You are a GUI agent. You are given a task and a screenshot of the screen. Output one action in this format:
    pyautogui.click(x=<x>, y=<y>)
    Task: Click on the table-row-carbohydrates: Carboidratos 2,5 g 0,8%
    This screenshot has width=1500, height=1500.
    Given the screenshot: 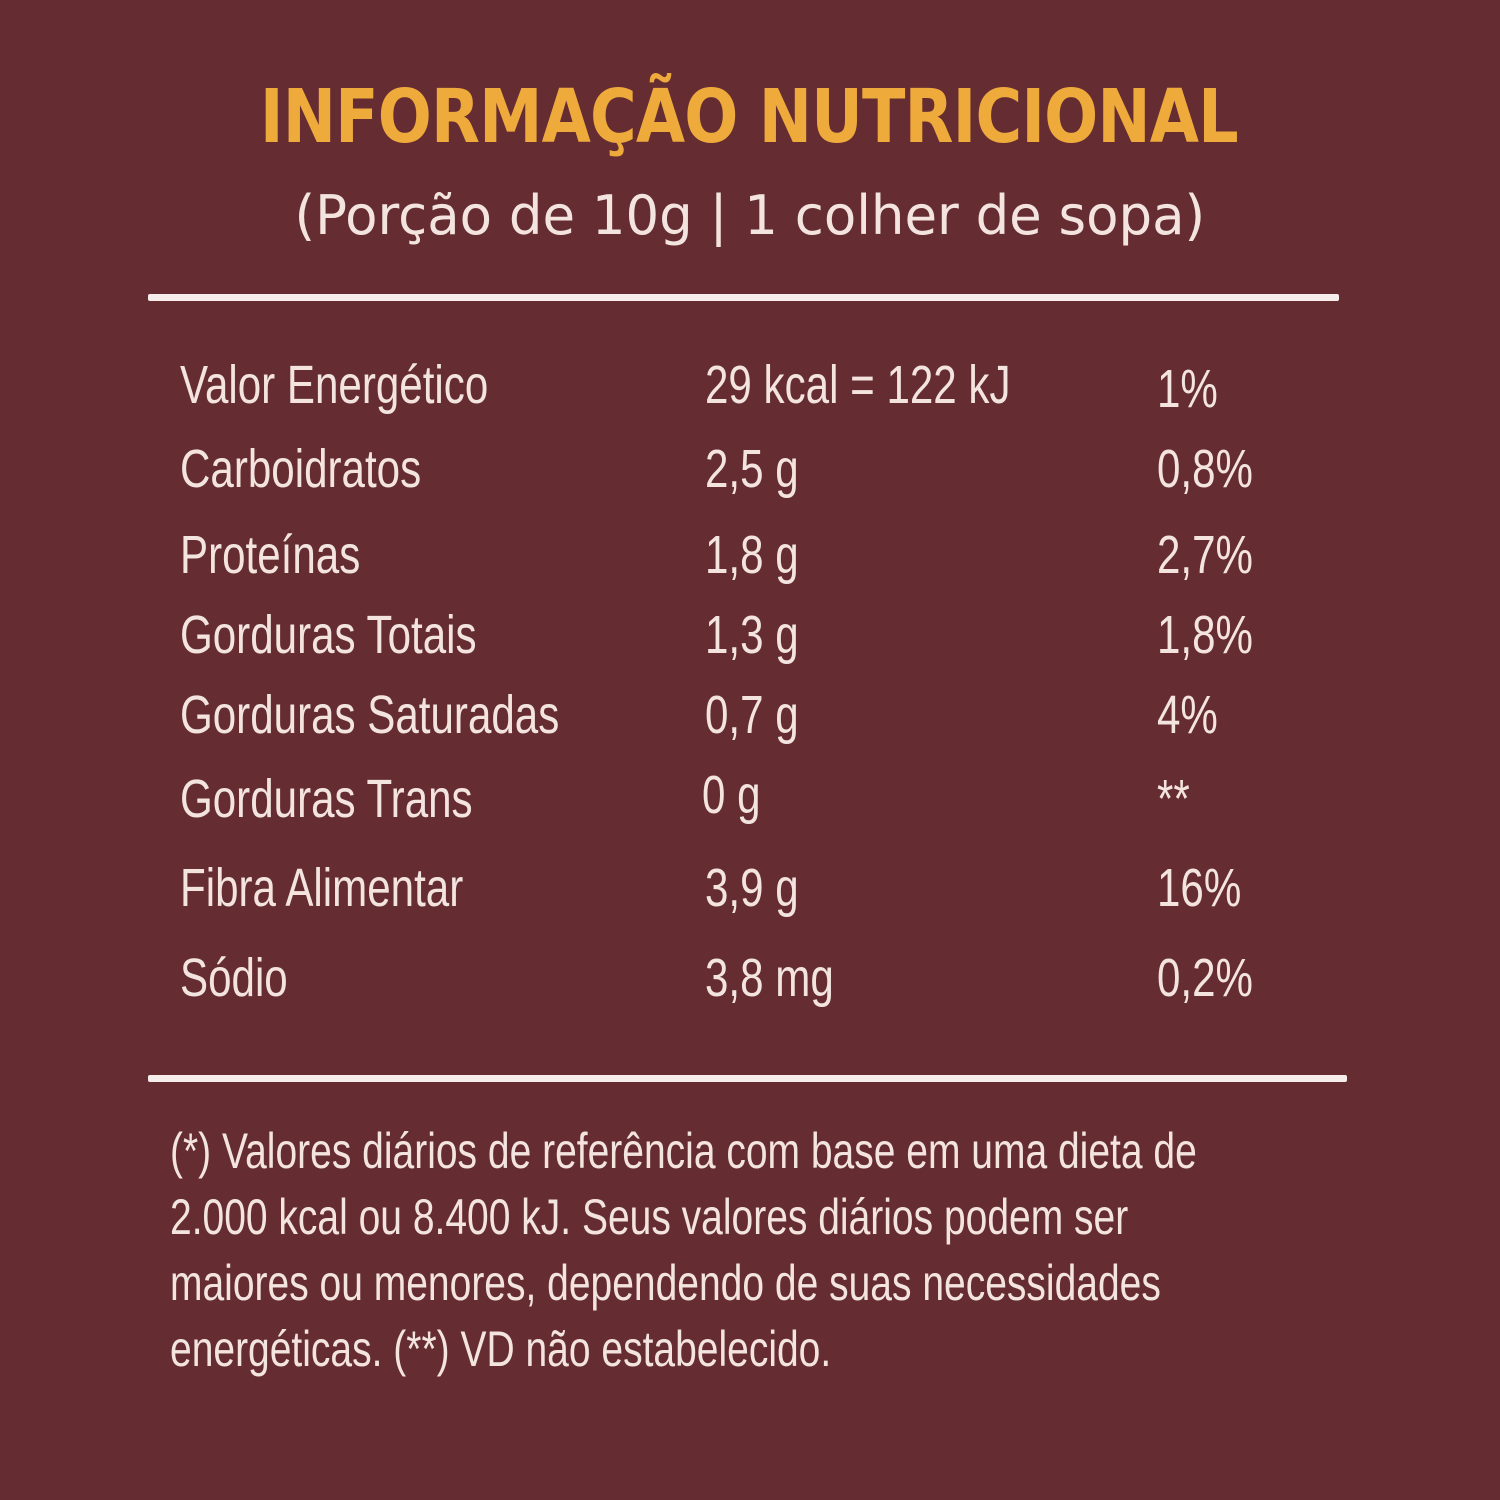 What is the action you would take?
    pyautogui.click(x=760, y=469)
    